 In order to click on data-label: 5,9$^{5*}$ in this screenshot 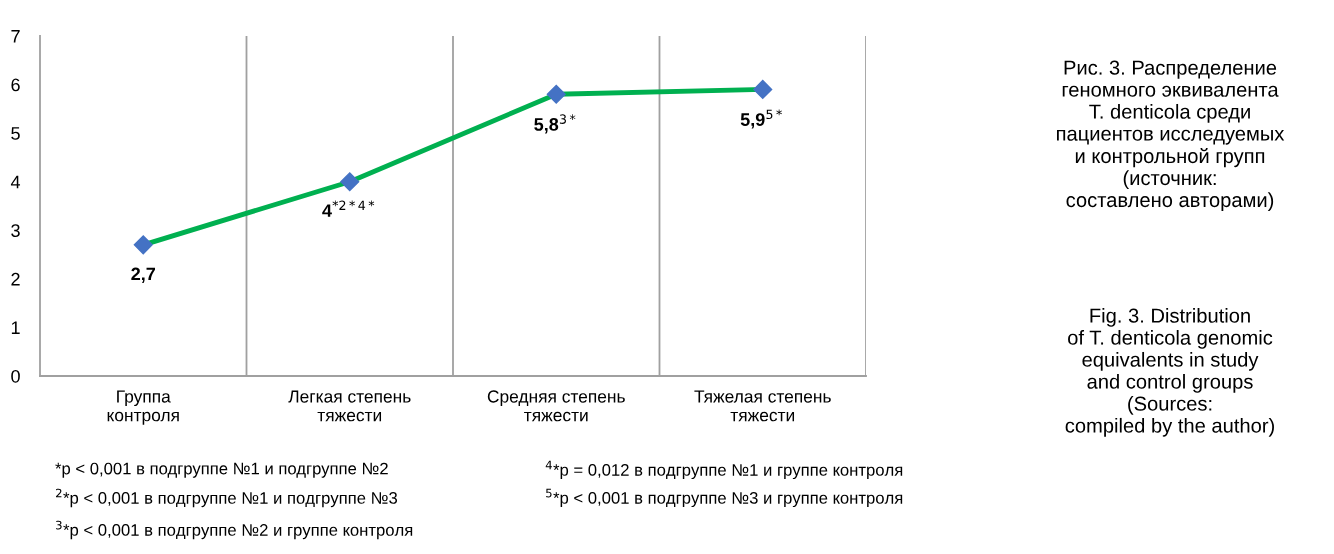, I will do `click(761, 119)`.